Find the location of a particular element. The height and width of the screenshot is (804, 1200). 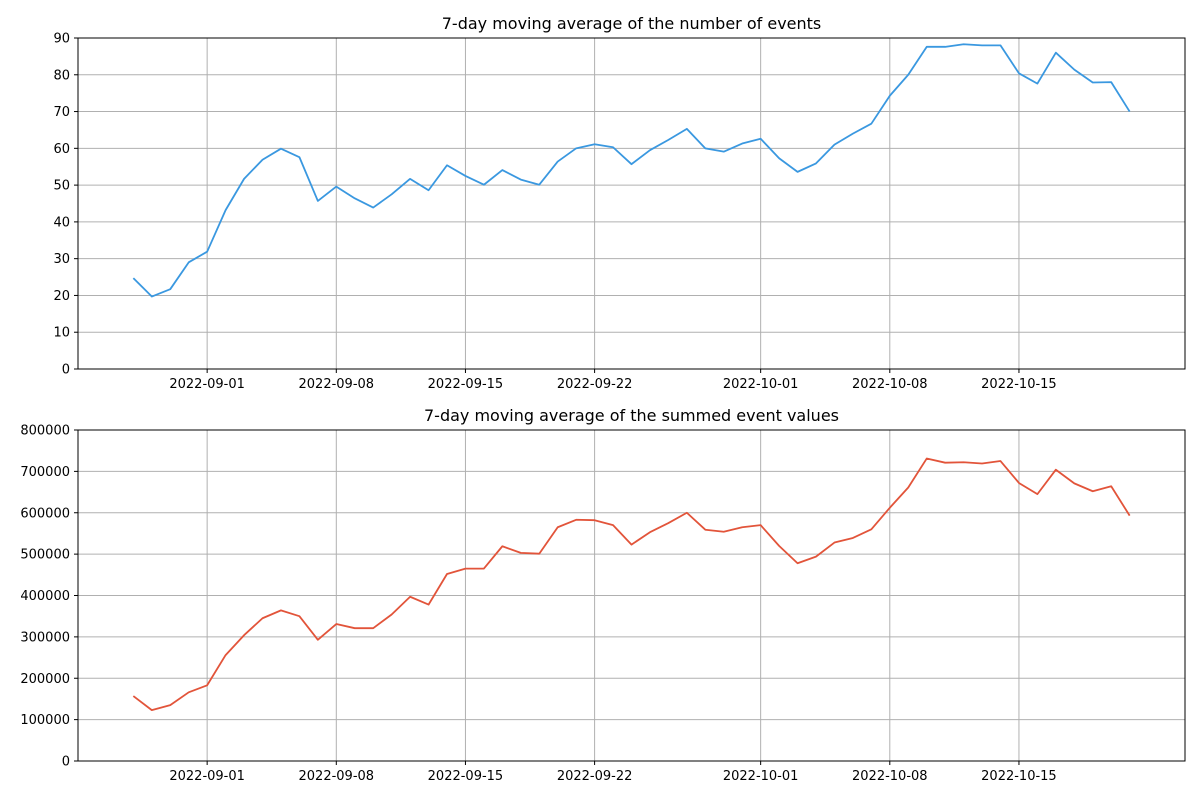

y-tick-label: 800000 is located at coordinates (45, 431).